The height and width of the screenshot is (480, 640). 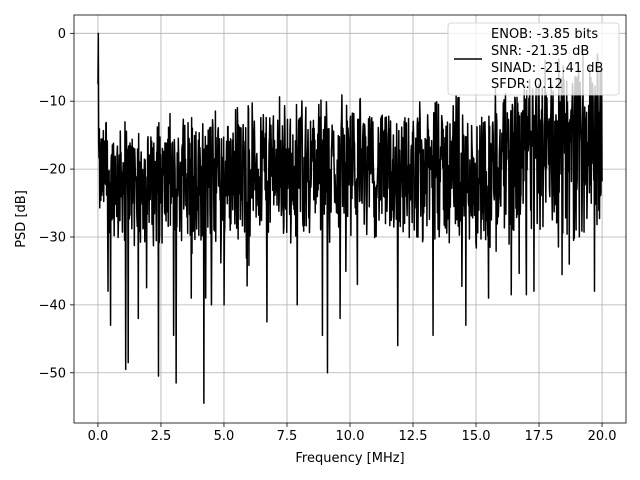 What do you see at coordinates (52, 373) in the screenshot?
I see `y-tick-label: −50` at bounding box center [52, 373].